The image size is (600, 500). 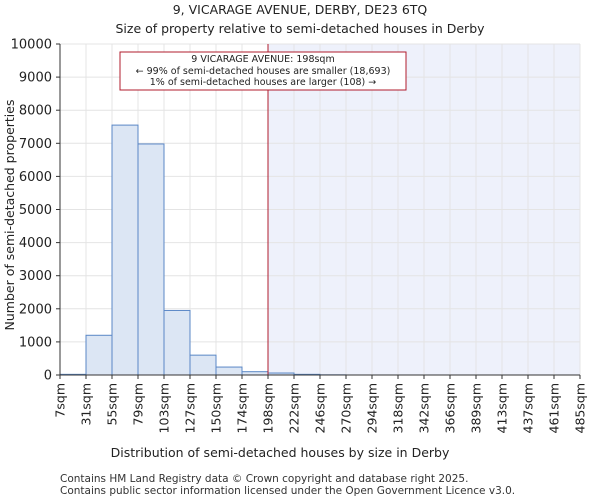 I want to click on x-tick-label: 461sqm, so click(x=554, y=408).